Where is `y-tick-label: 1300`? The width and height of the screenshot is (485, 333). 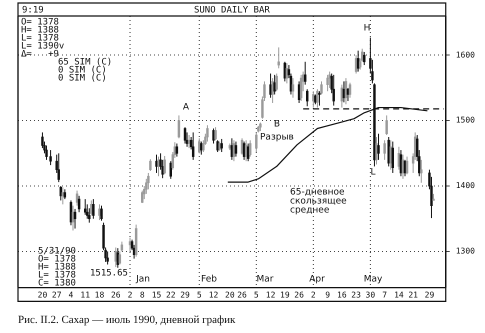 y-tick-label: 1300 is located at coordinates (466, 251).